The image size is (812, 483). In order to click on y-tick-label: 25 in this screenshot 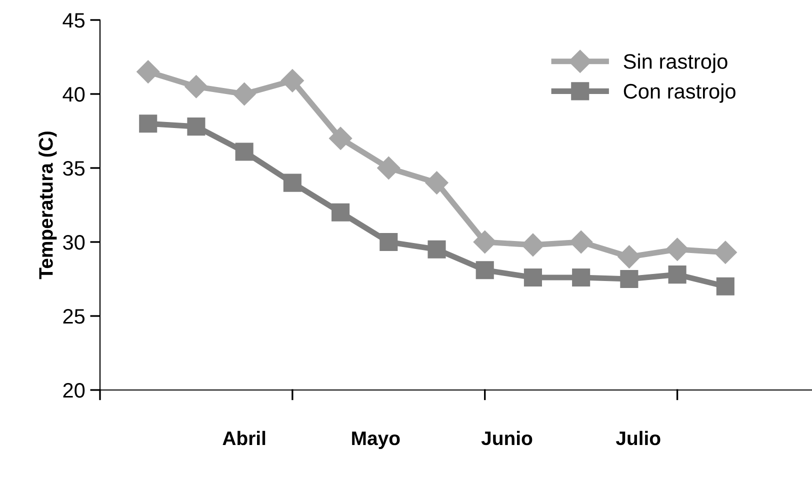, I will do `click(74, 316)`.